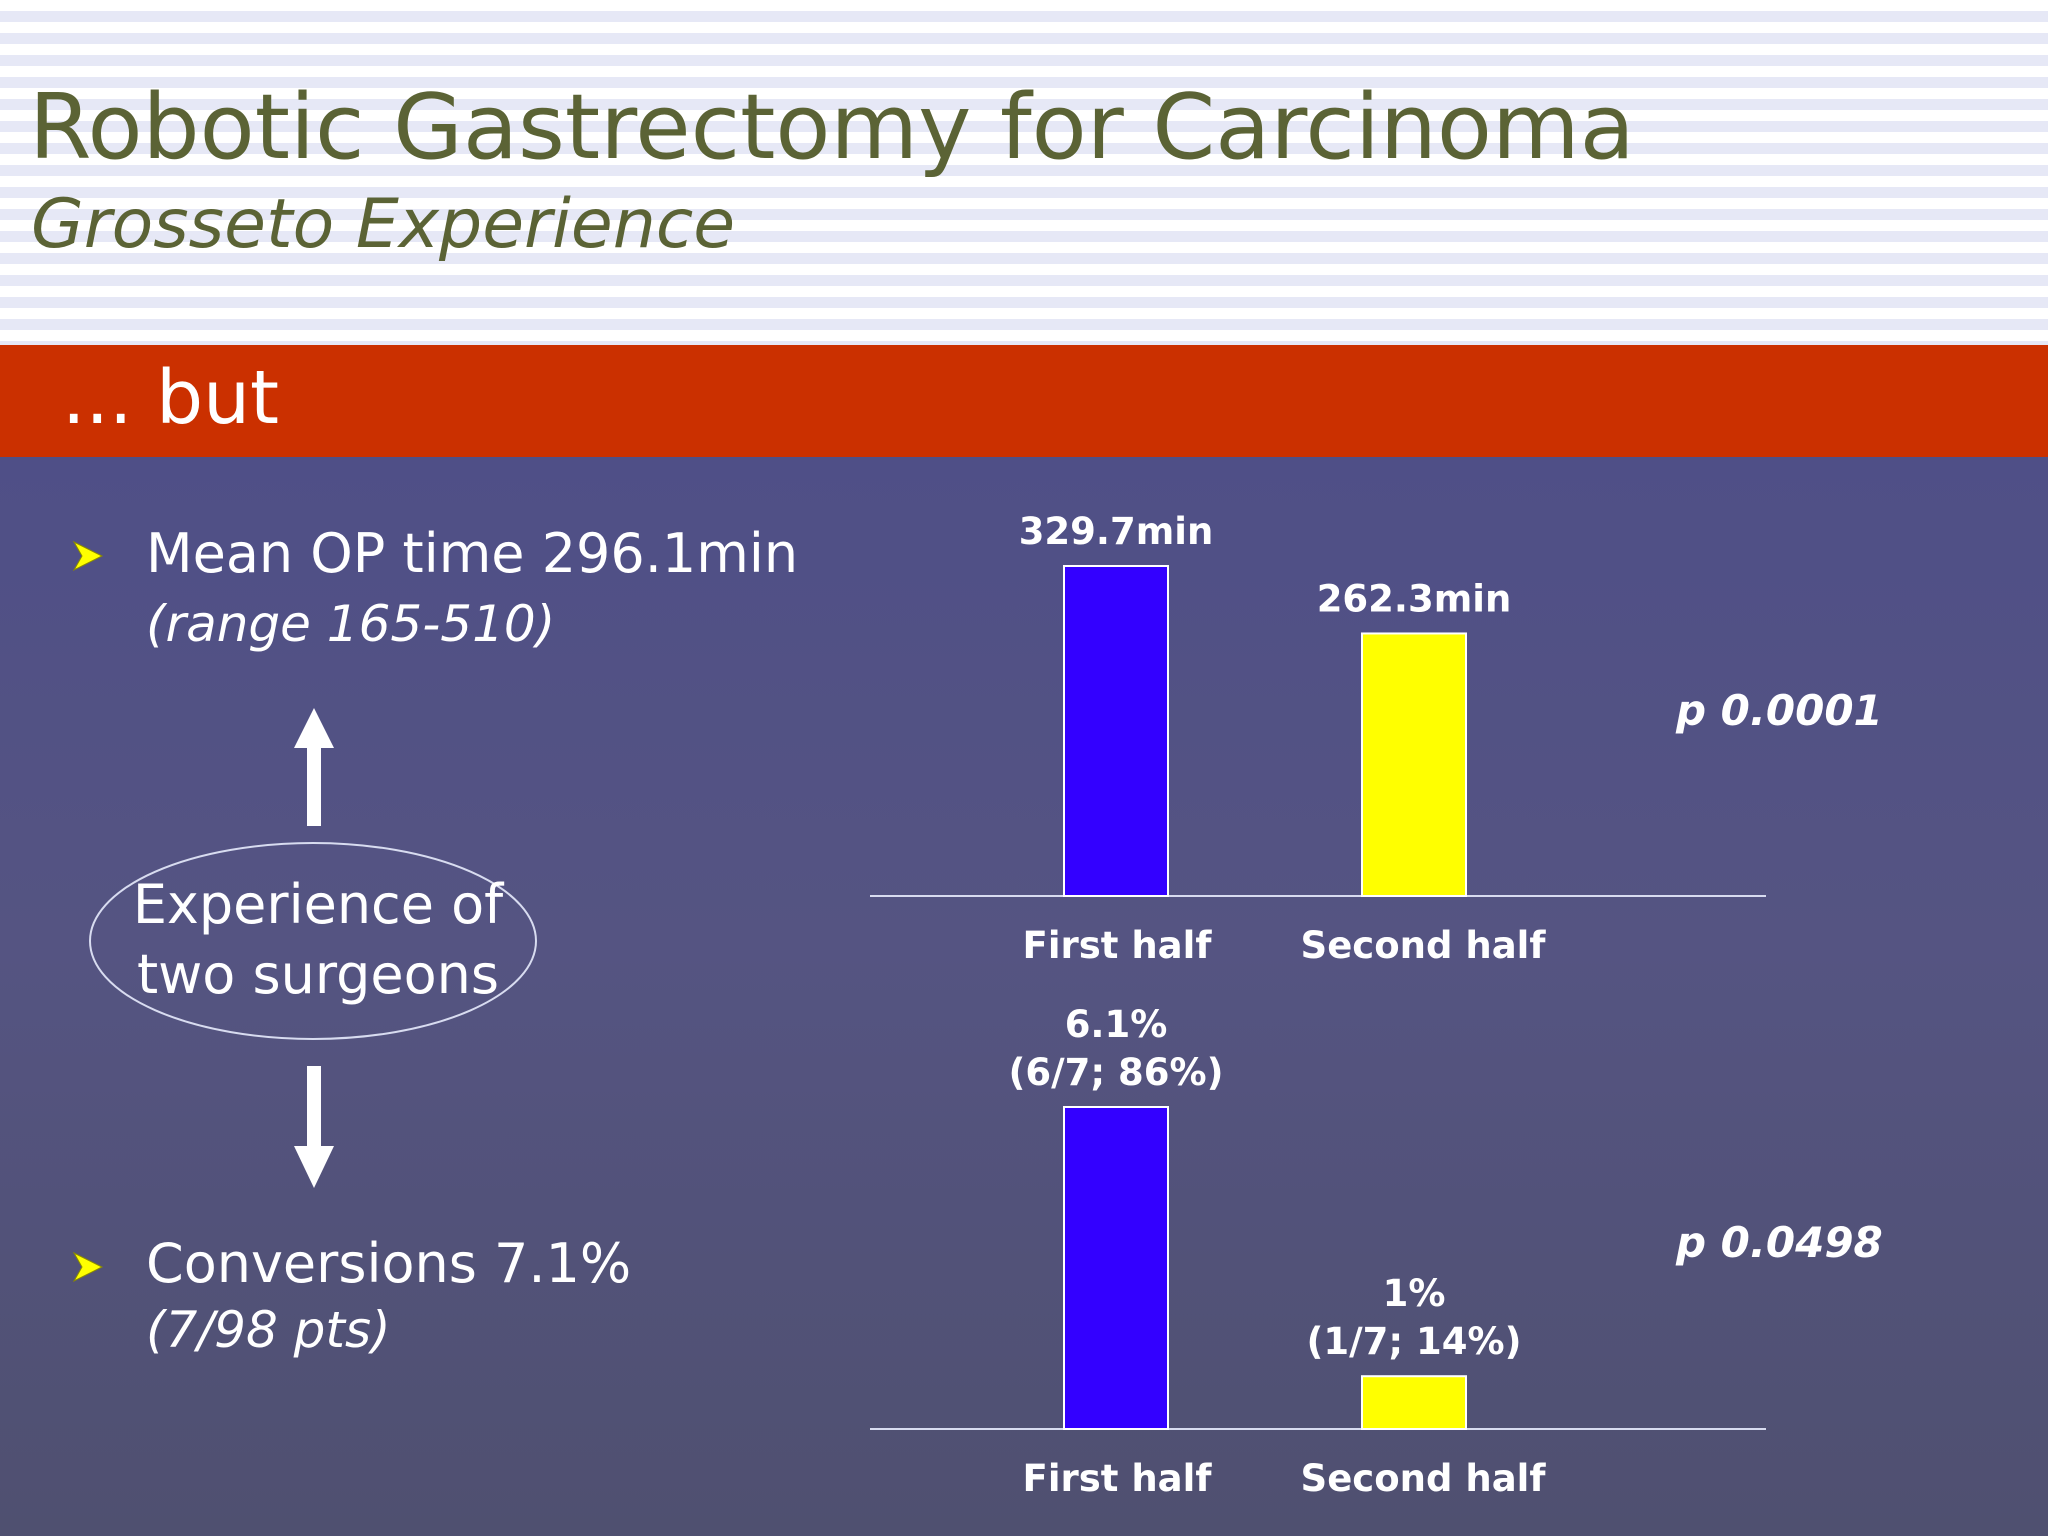 The image size is (2048, 1536). What do you see at coordinates (351, 624) in the screenshot?
I see `bullet-op-time-range: (range 165-510)` at bounding box center [351, 624].